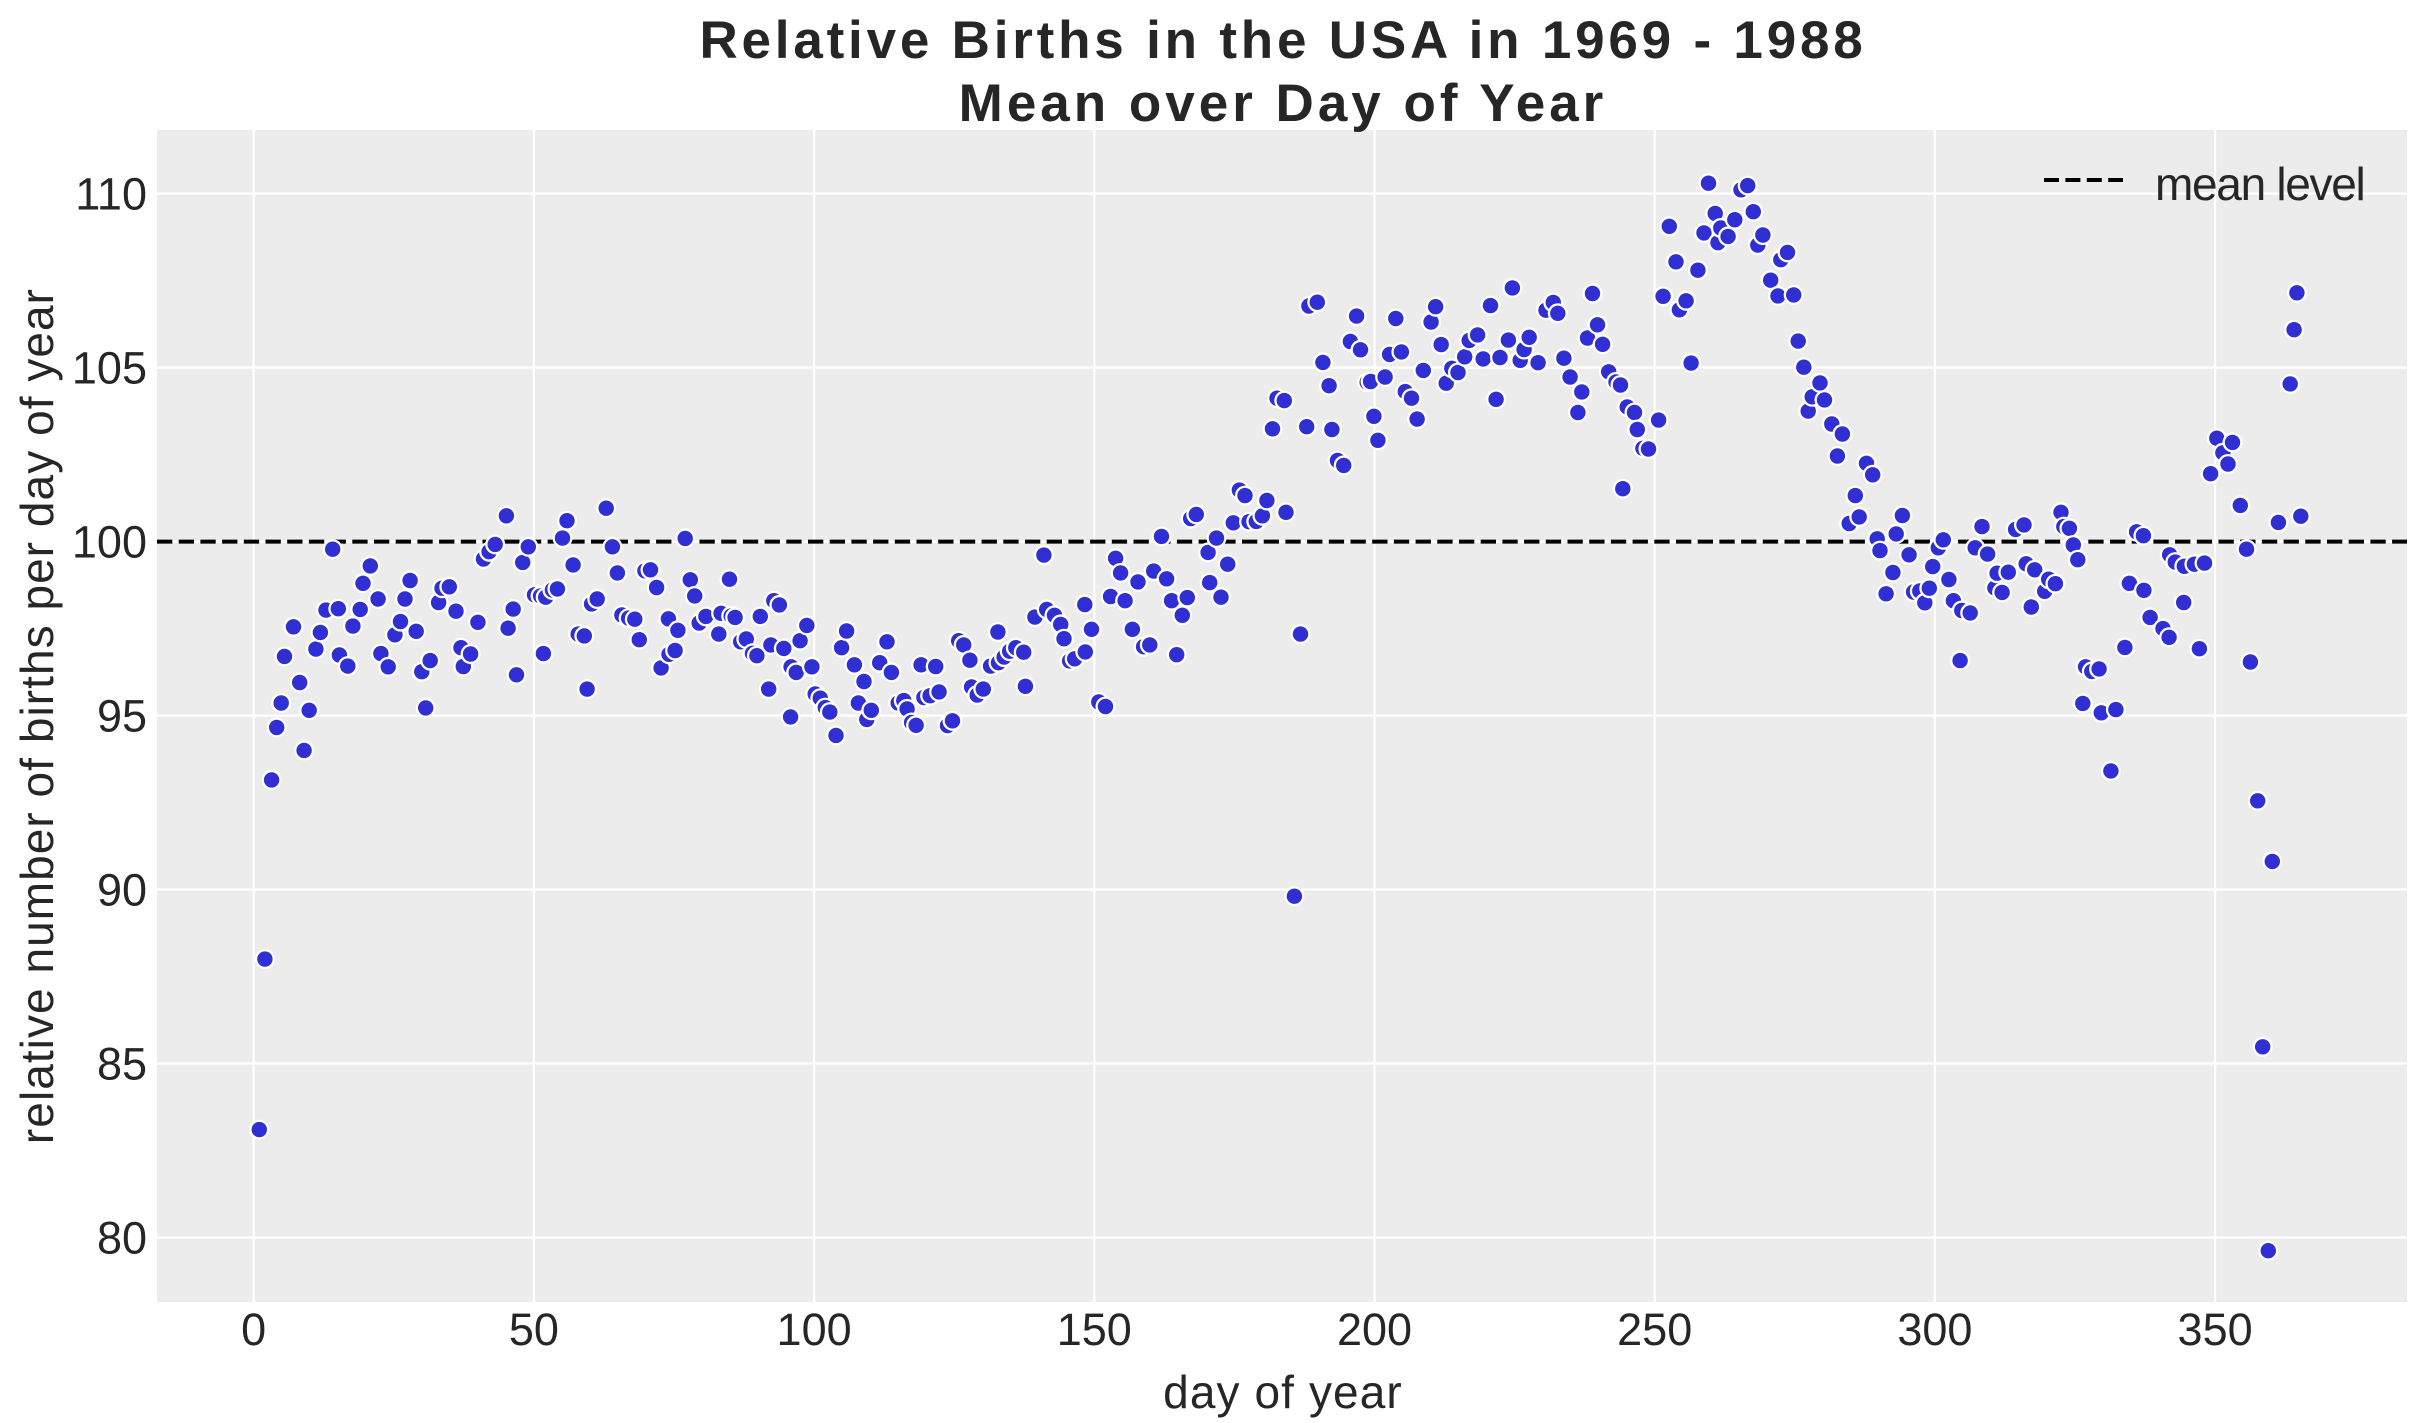 The width and height of the screenshot is (2423, 1423). I want to click on svg-text: 90, so click(122, 890).